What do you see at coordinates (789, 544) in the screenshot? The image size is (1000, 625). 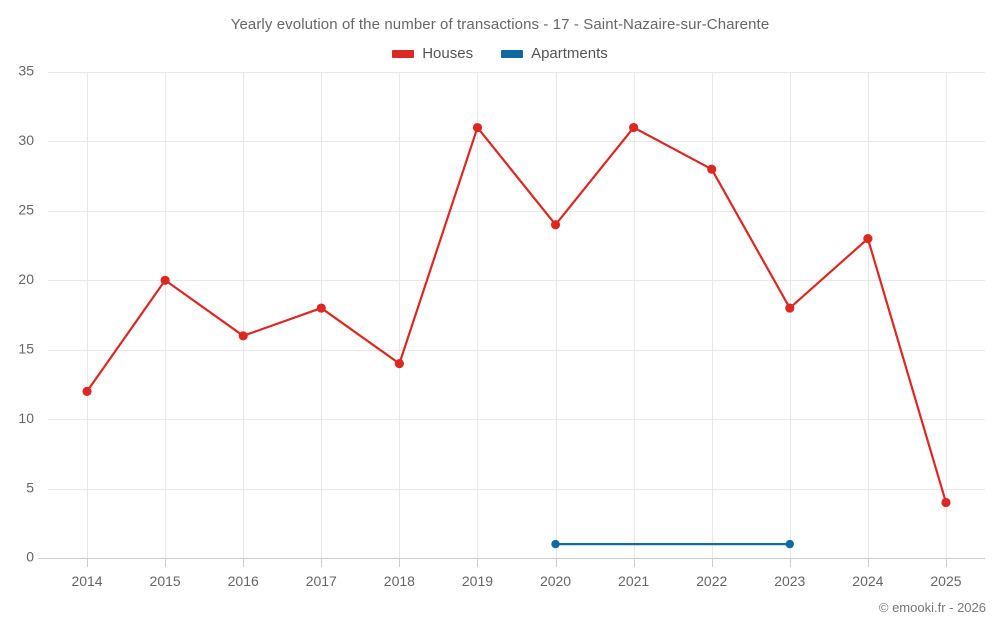 I see `data-point-apartments-2023: 2023 — Apartments: 1` at bounding box center [789, 544].